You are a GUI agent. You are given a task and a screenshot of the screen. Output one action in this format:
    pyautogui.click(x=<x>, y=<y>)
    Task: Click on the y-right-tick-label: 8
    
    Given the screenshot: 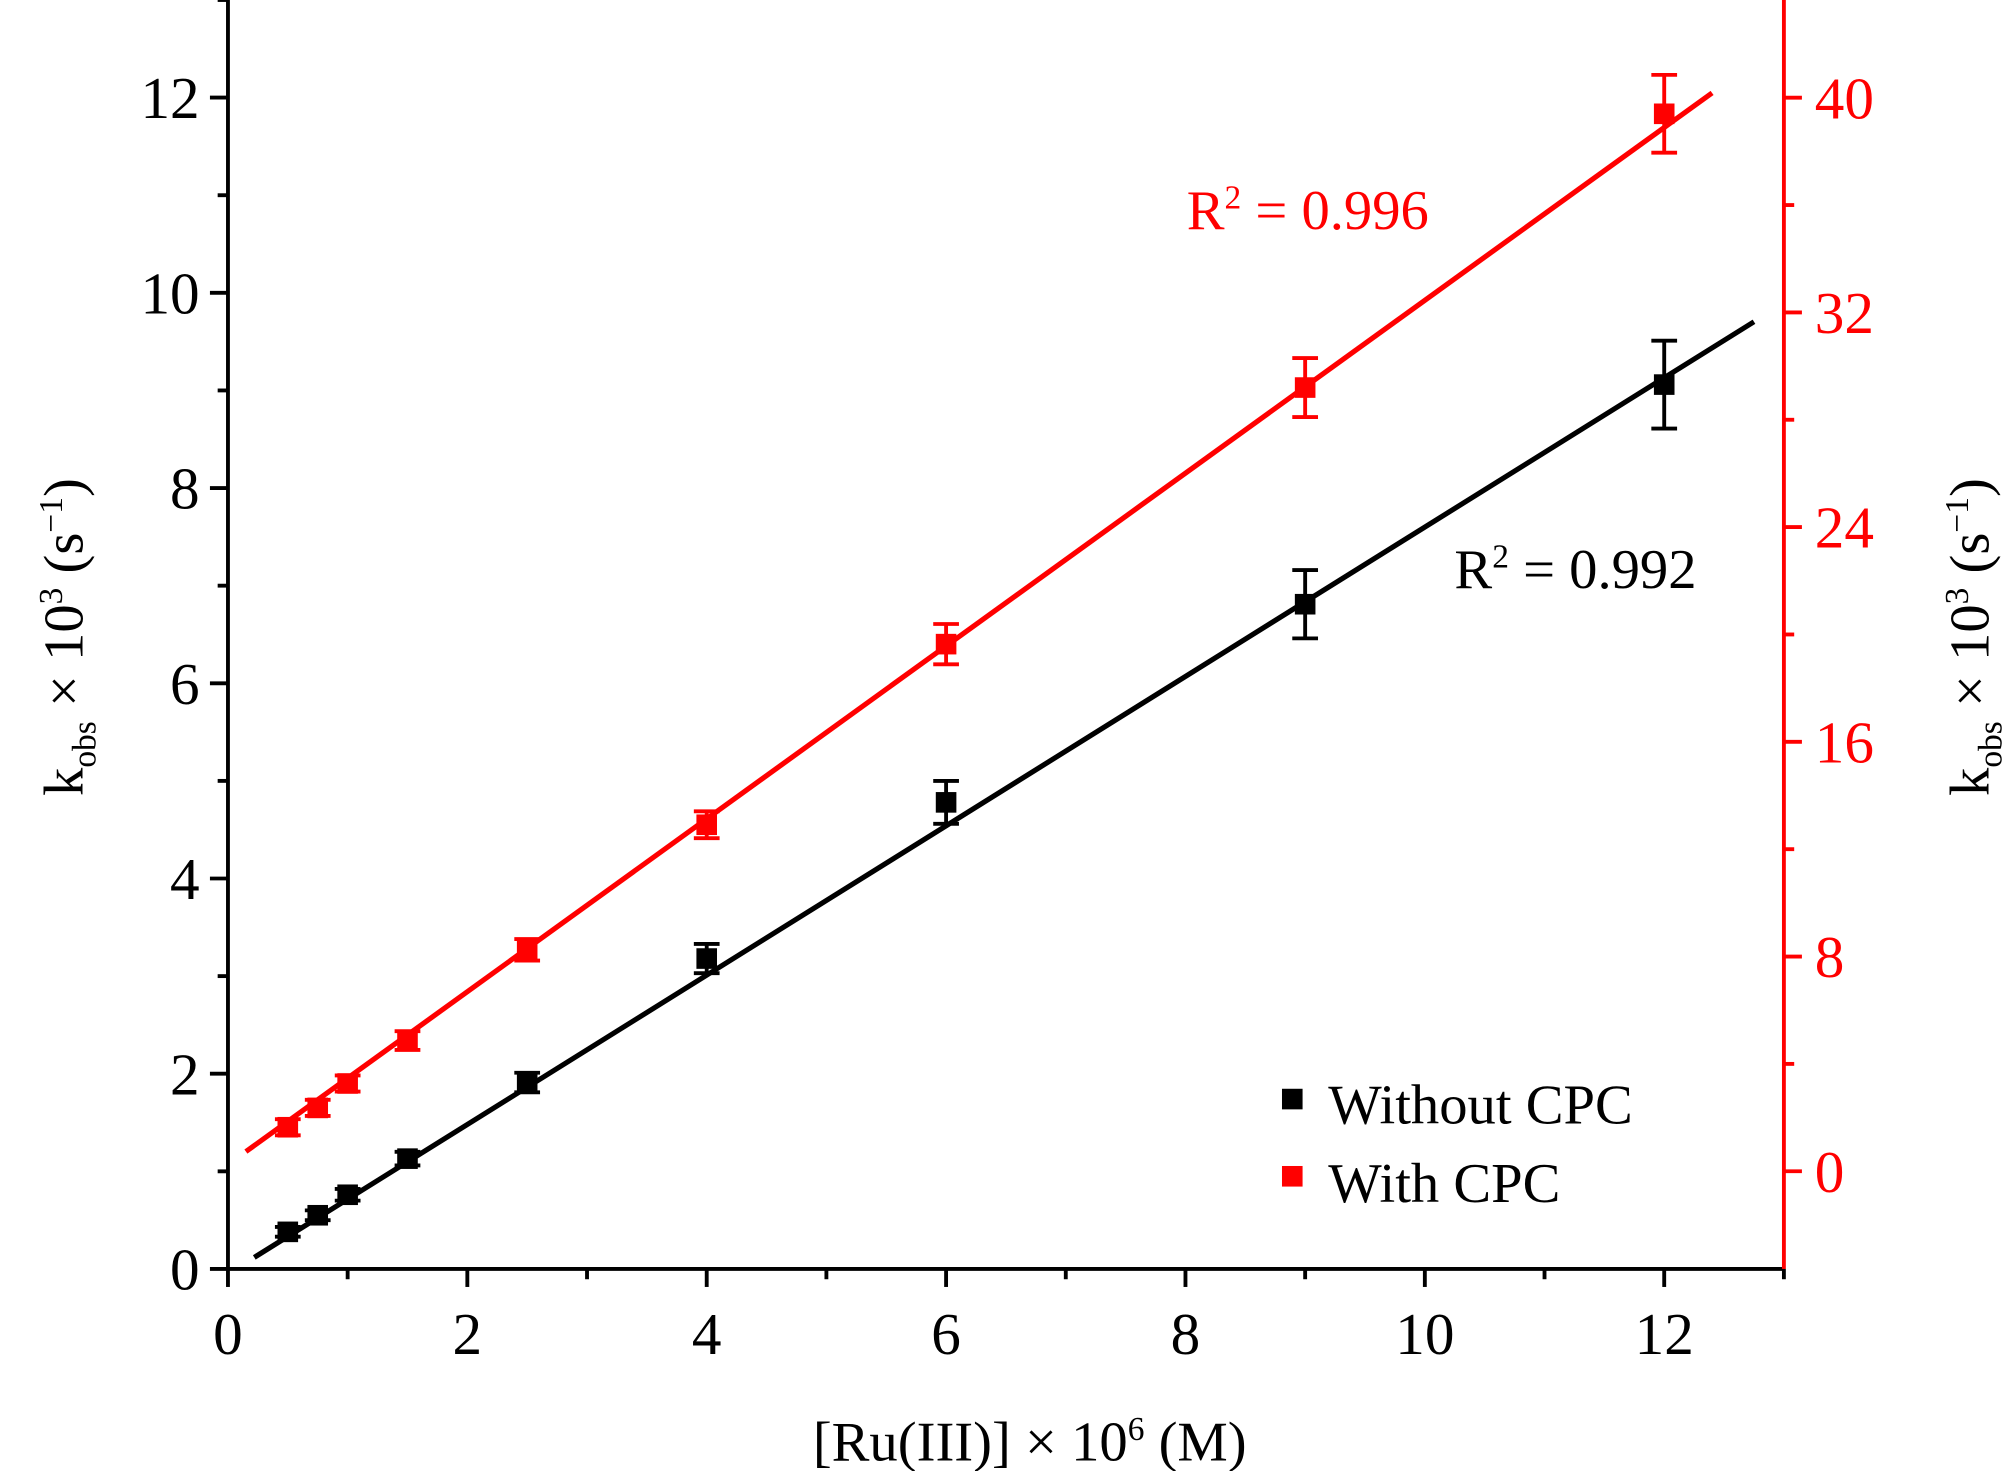 What is the action you would take?
    pyautogui.click(x=1830, y=957)
    